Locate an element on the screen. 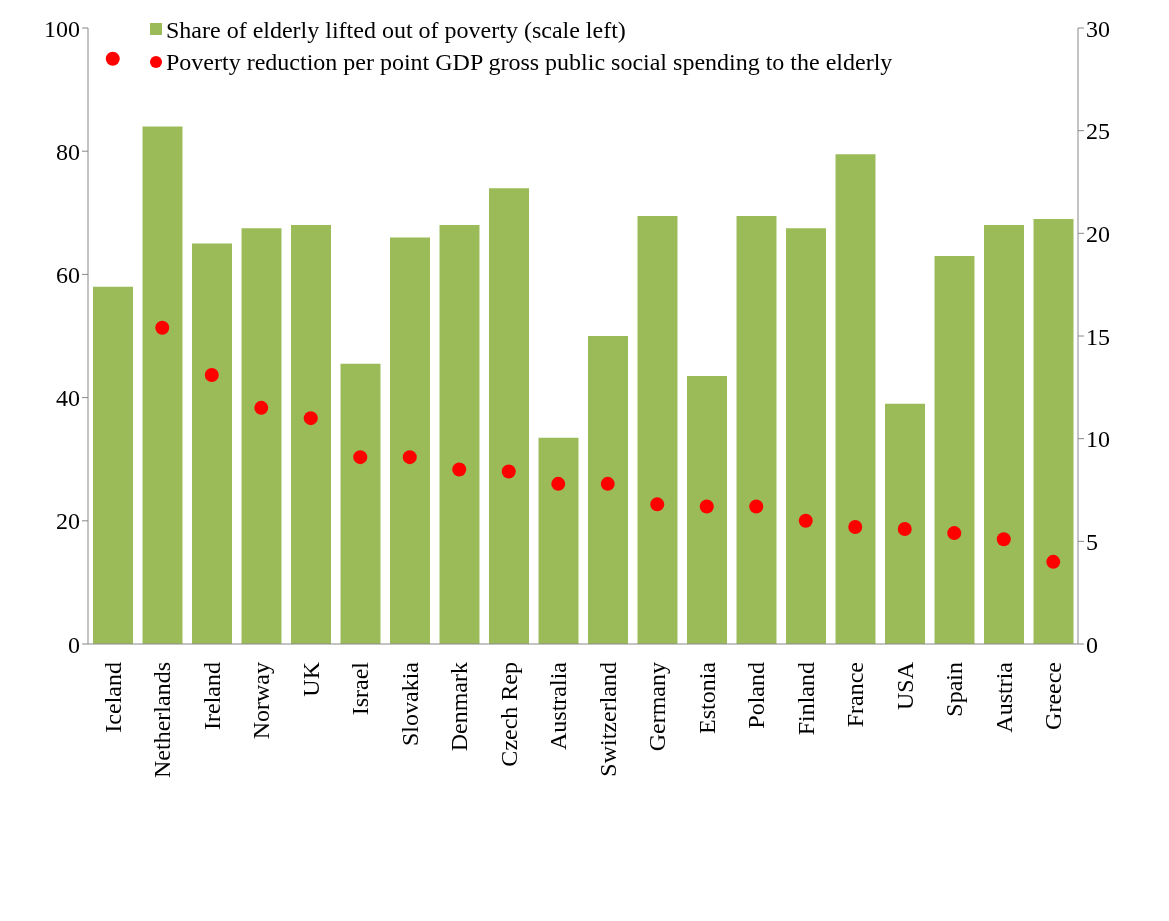 Image resolution: width=1169 pixels, height=921 pixels. y-tick-label: 60 is located at coordinates (68, 274).